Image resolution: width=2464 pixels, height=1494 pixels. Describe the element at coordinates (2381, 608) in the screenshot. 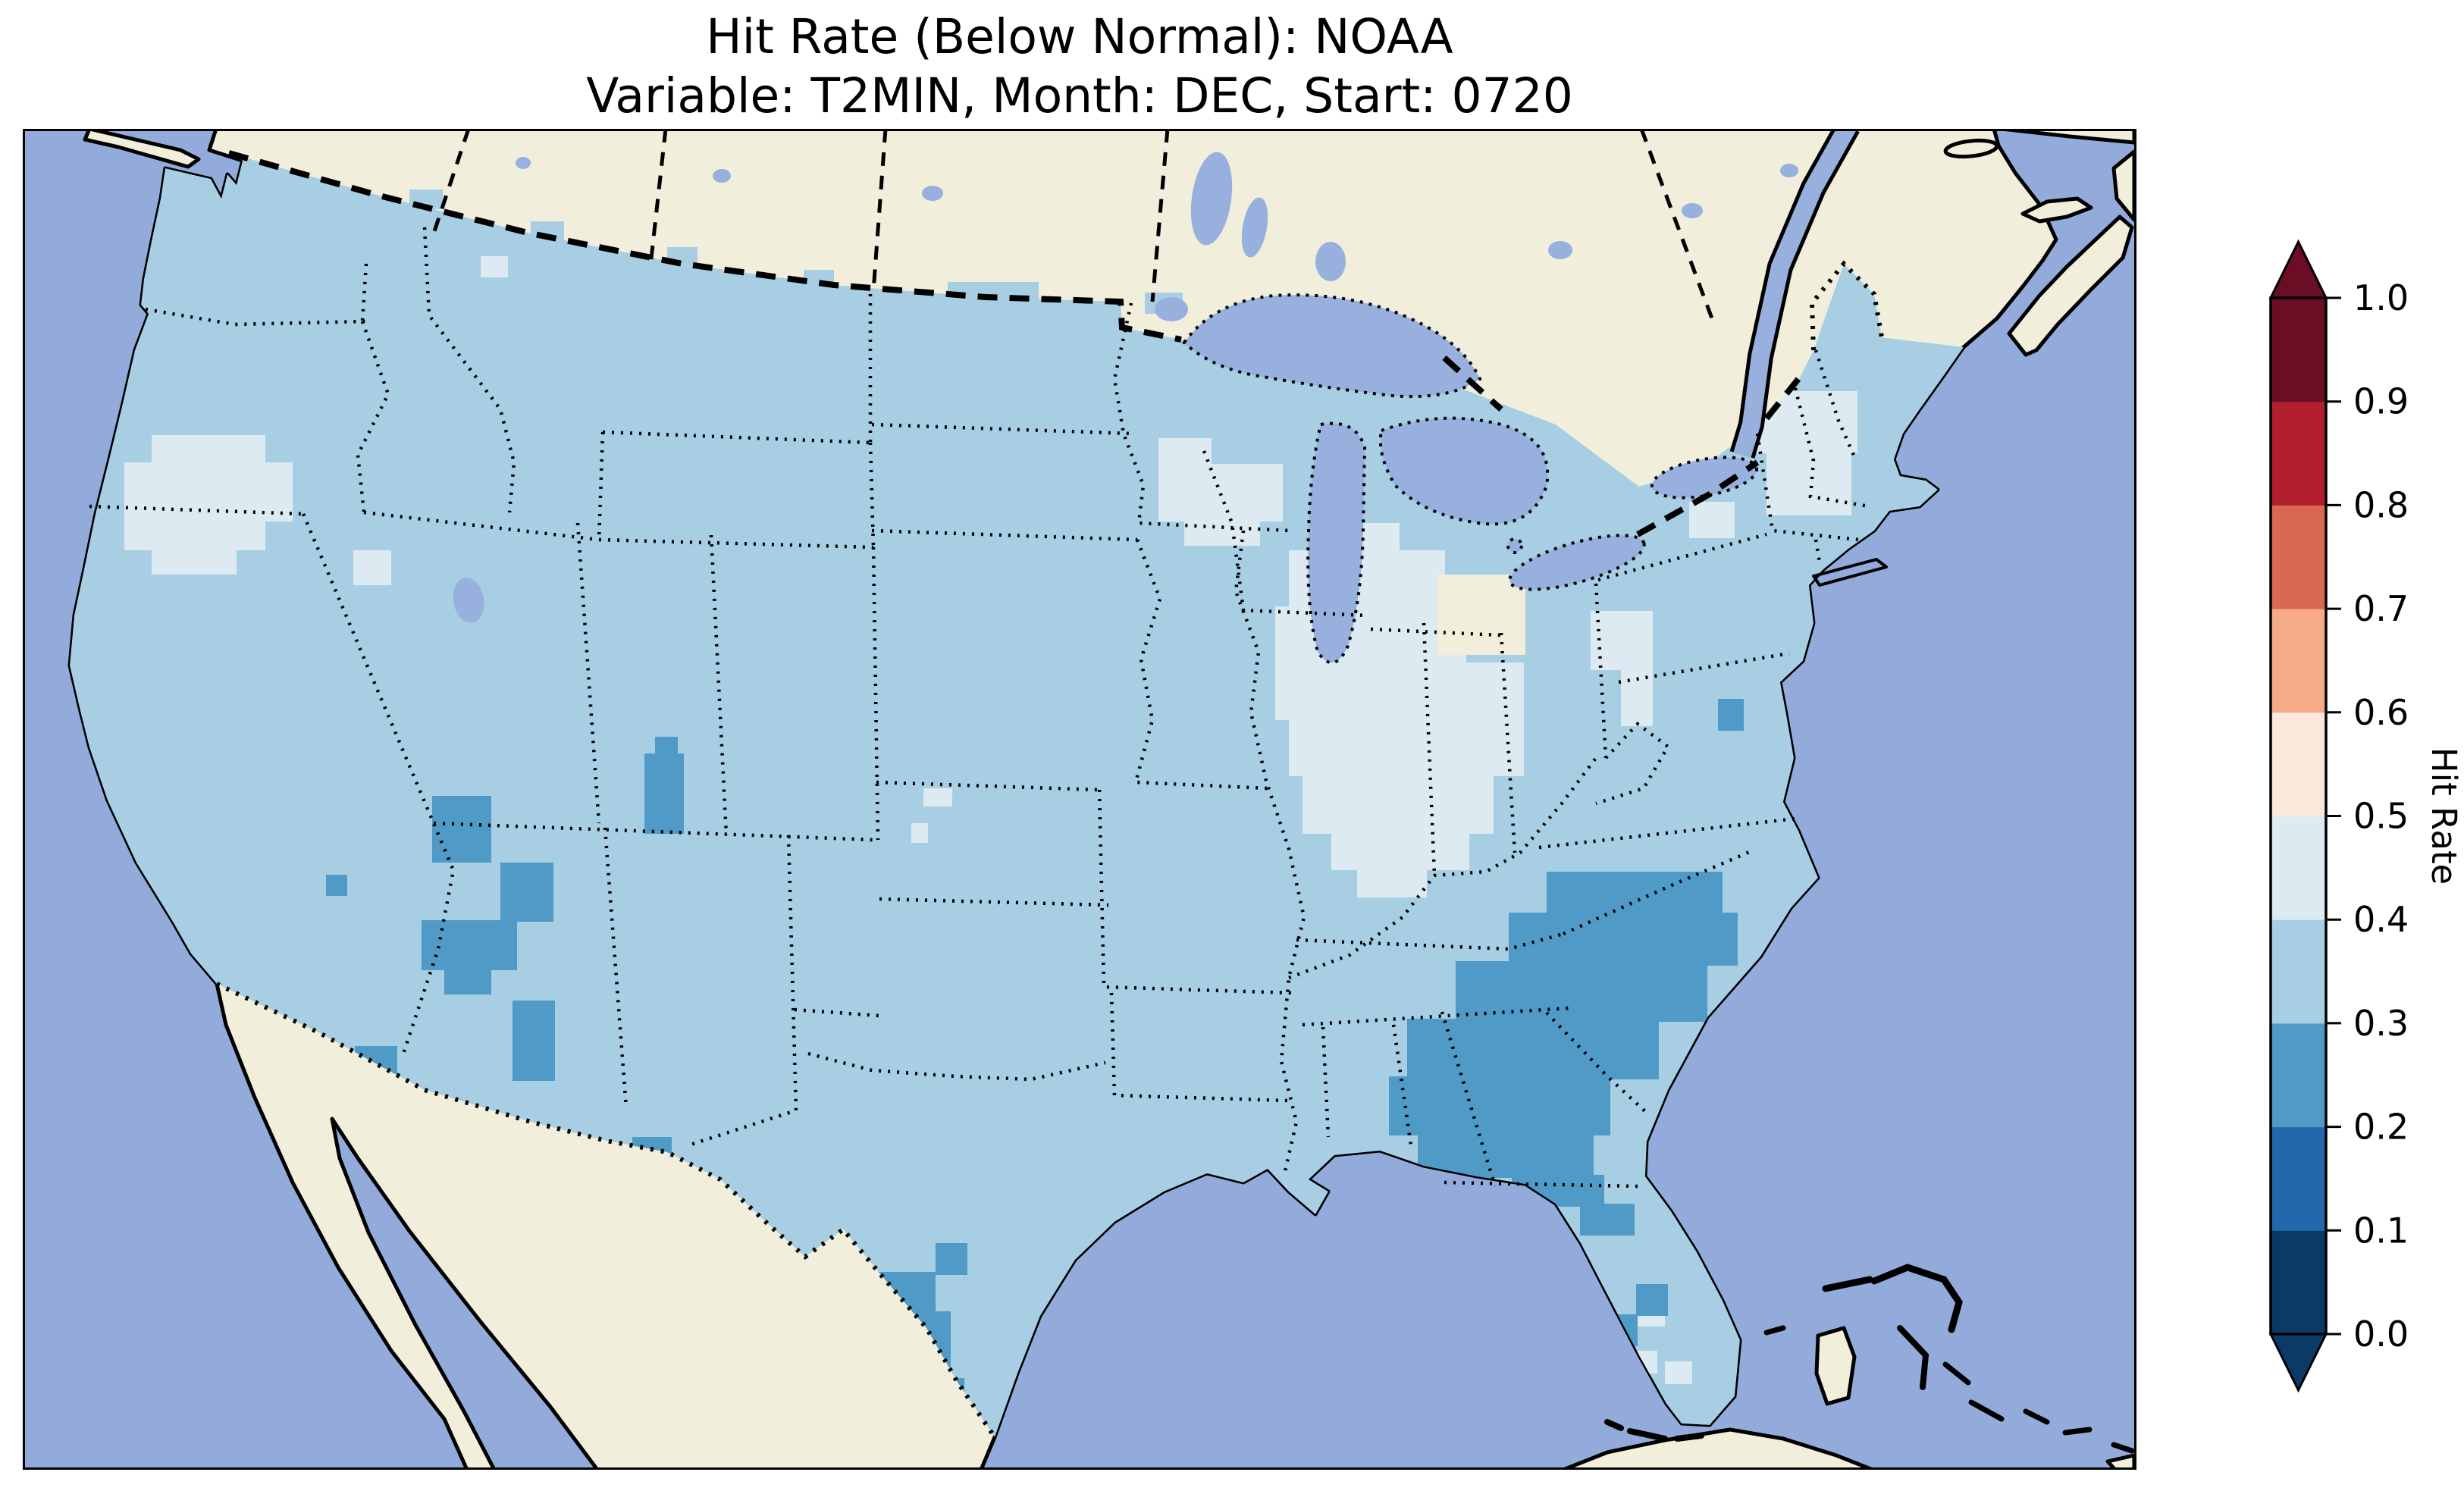

I see `colorbar-tick-label: 0.7` at that location.